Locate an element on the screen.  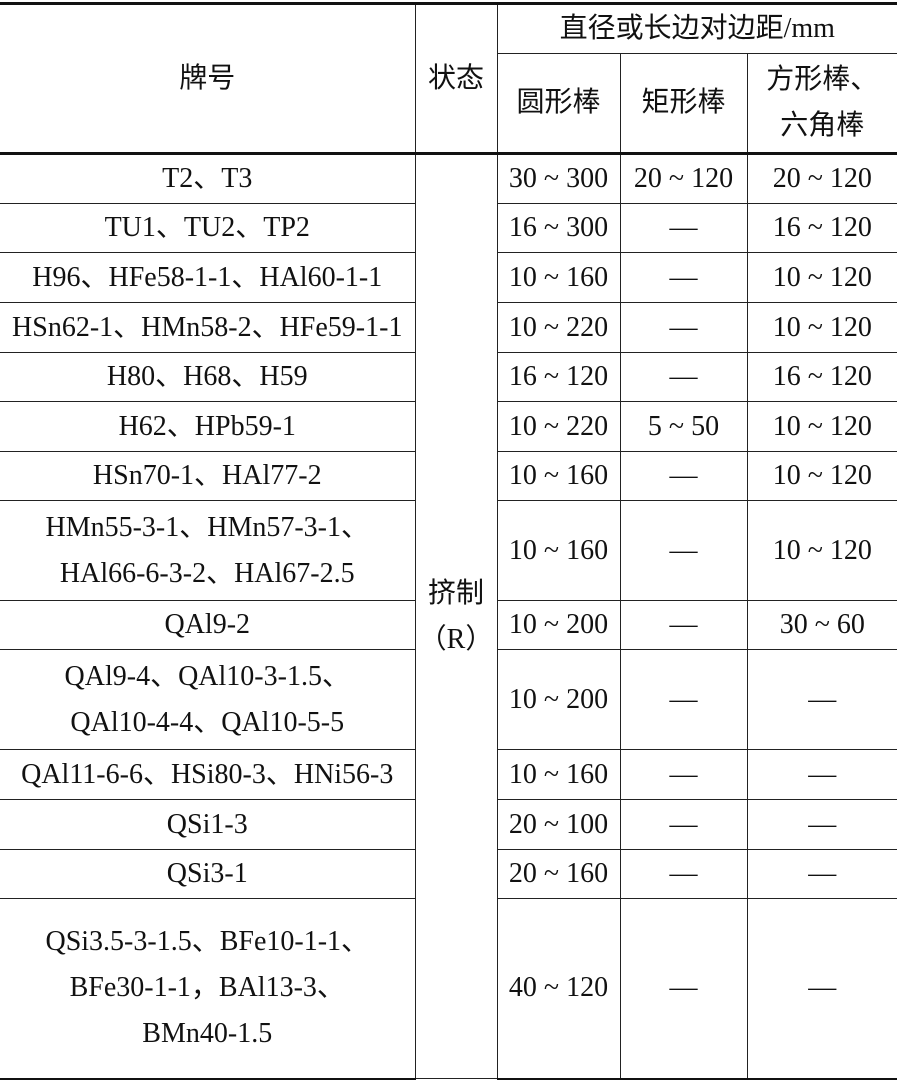
grade-cell: TU1、TU2、TP2 is located at coordinates (207, 228).